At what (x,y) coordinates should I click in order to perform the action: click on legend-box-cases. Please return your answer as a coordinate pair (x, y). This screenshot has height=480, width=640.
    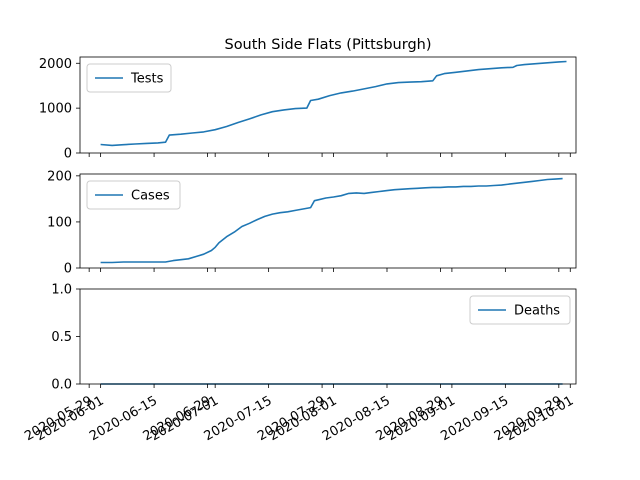
    Looking at the image, I should click on (133, 195).